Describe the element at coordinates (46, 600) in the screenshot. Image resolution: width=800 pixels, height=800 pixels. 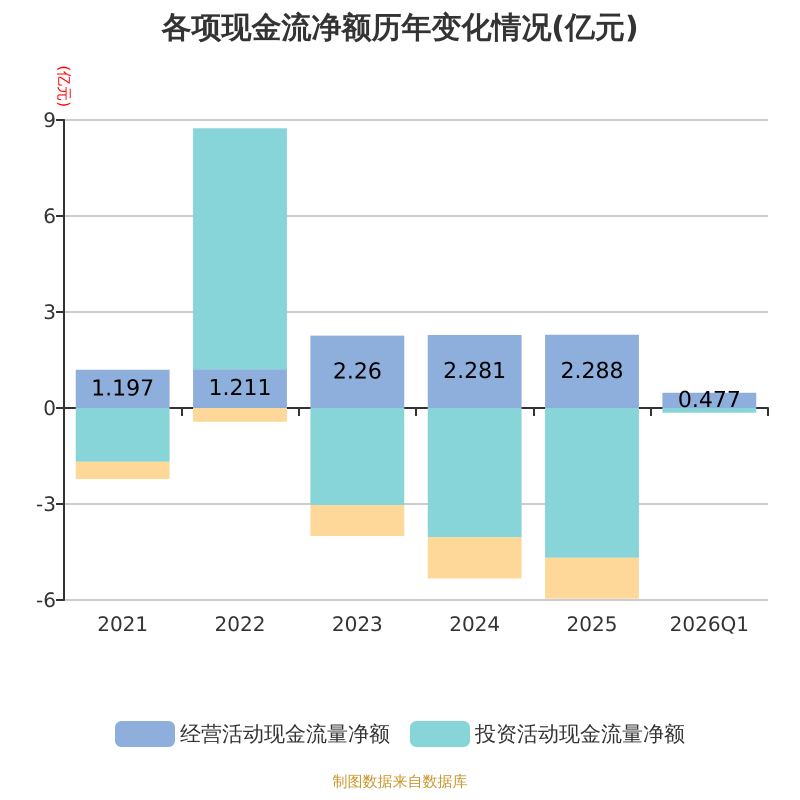
I see `y-tick-label: -6` at that location.